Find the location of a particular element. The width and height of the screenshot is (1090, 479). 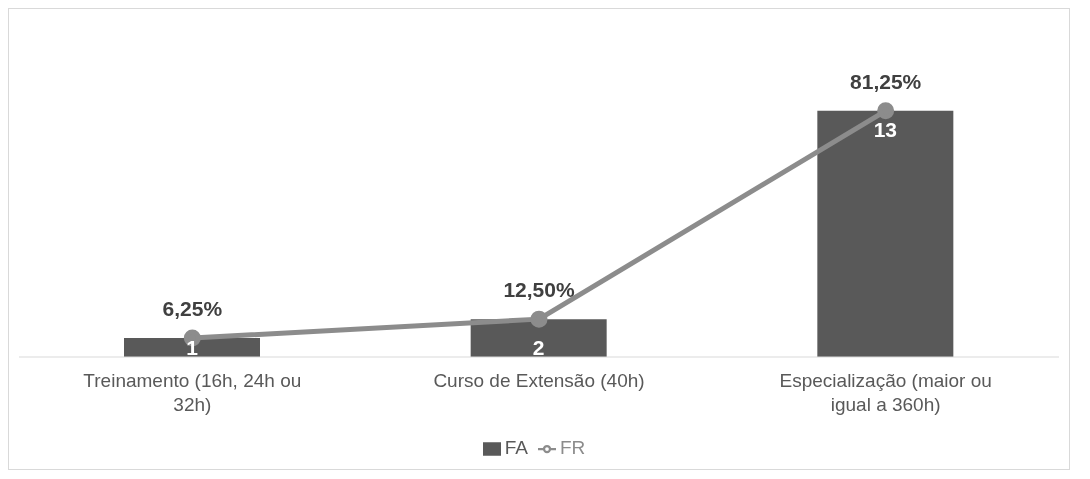

data-label: 1 is located at coordinates (192, 347).